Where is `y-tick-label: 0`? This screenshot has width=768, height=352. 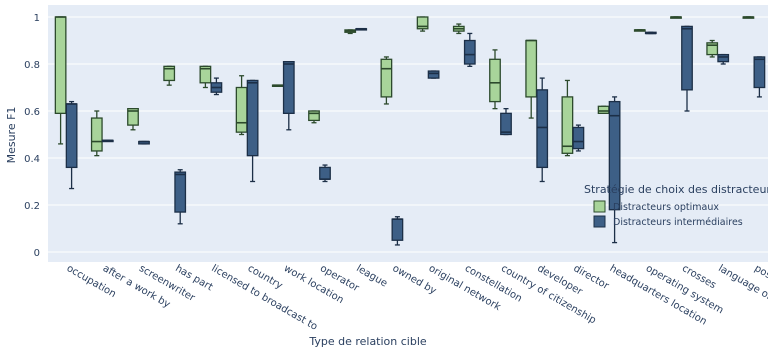
y-tick-label: 0 is located at coordinates (37, 253).